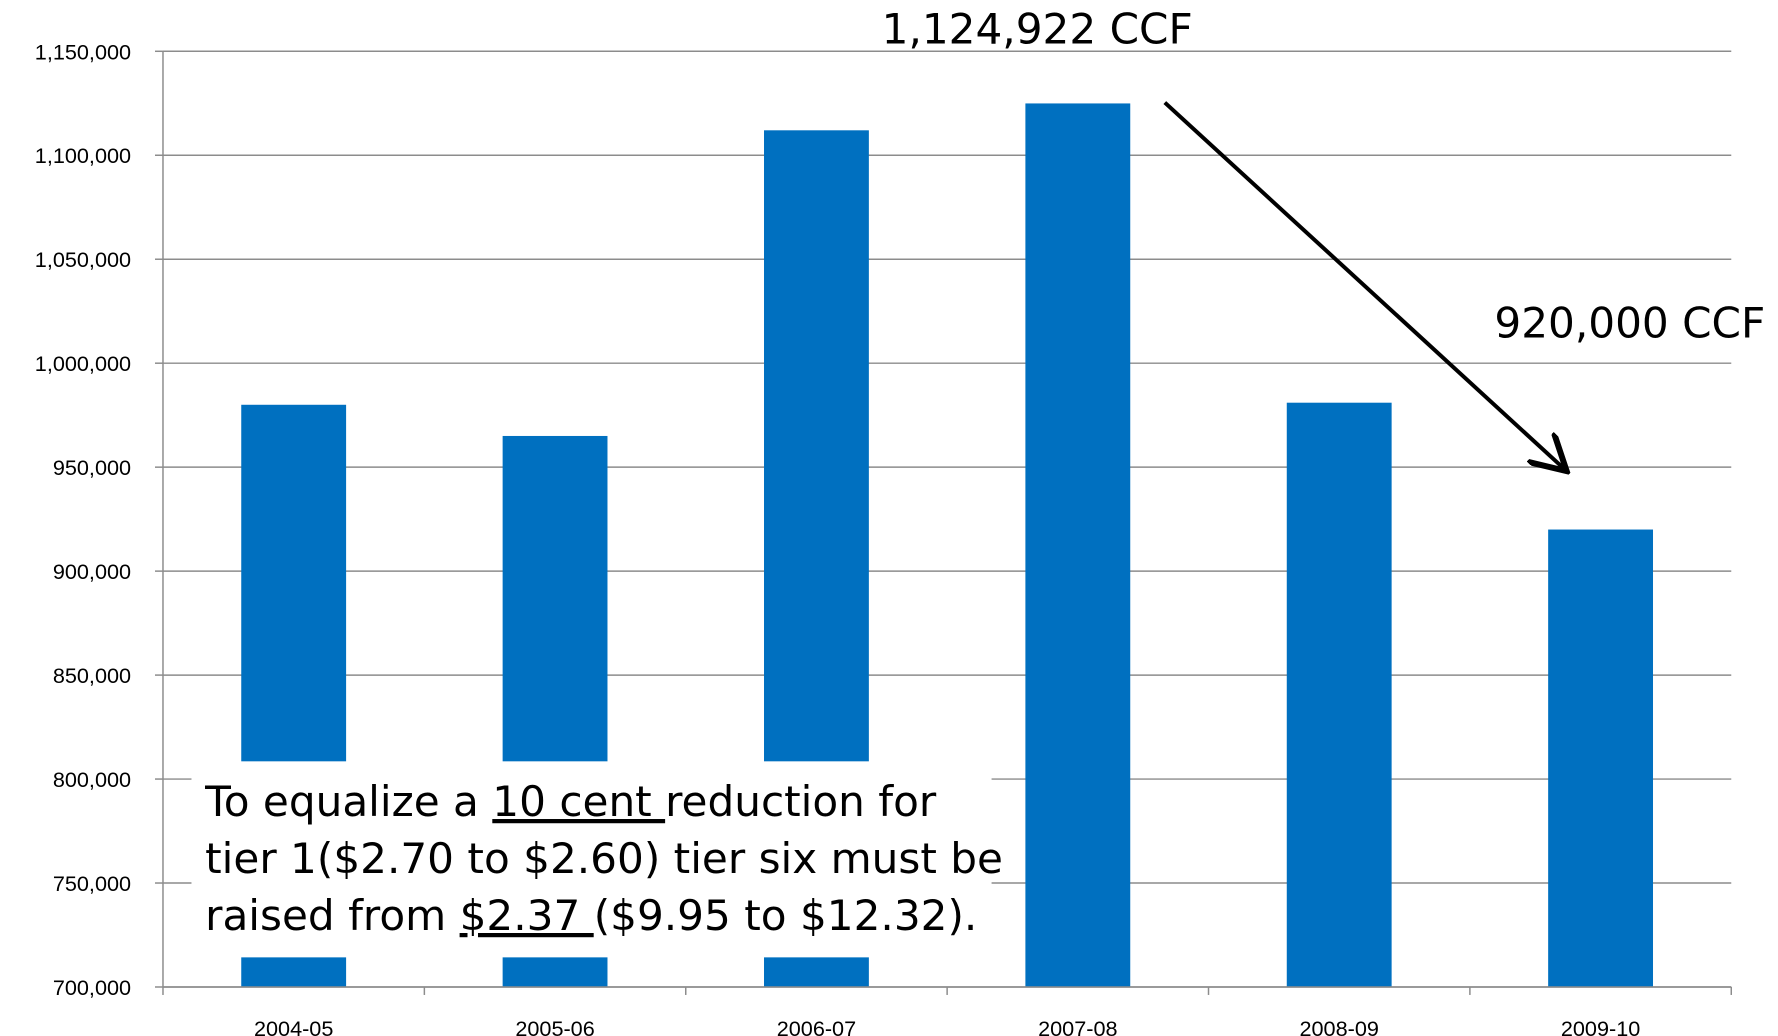 The image size is (1778, 1036). Describe the element at coordinates (554, 1026) in the screenshot. I see `x-tick-label: 2005-06` at that location.